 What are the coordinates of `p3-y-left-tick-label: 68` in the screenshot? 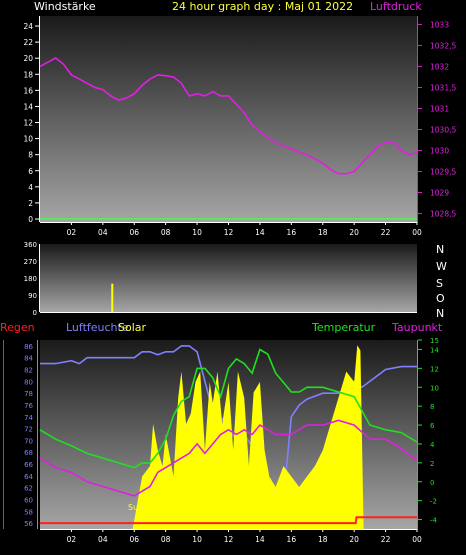 It's located at (28, 453).